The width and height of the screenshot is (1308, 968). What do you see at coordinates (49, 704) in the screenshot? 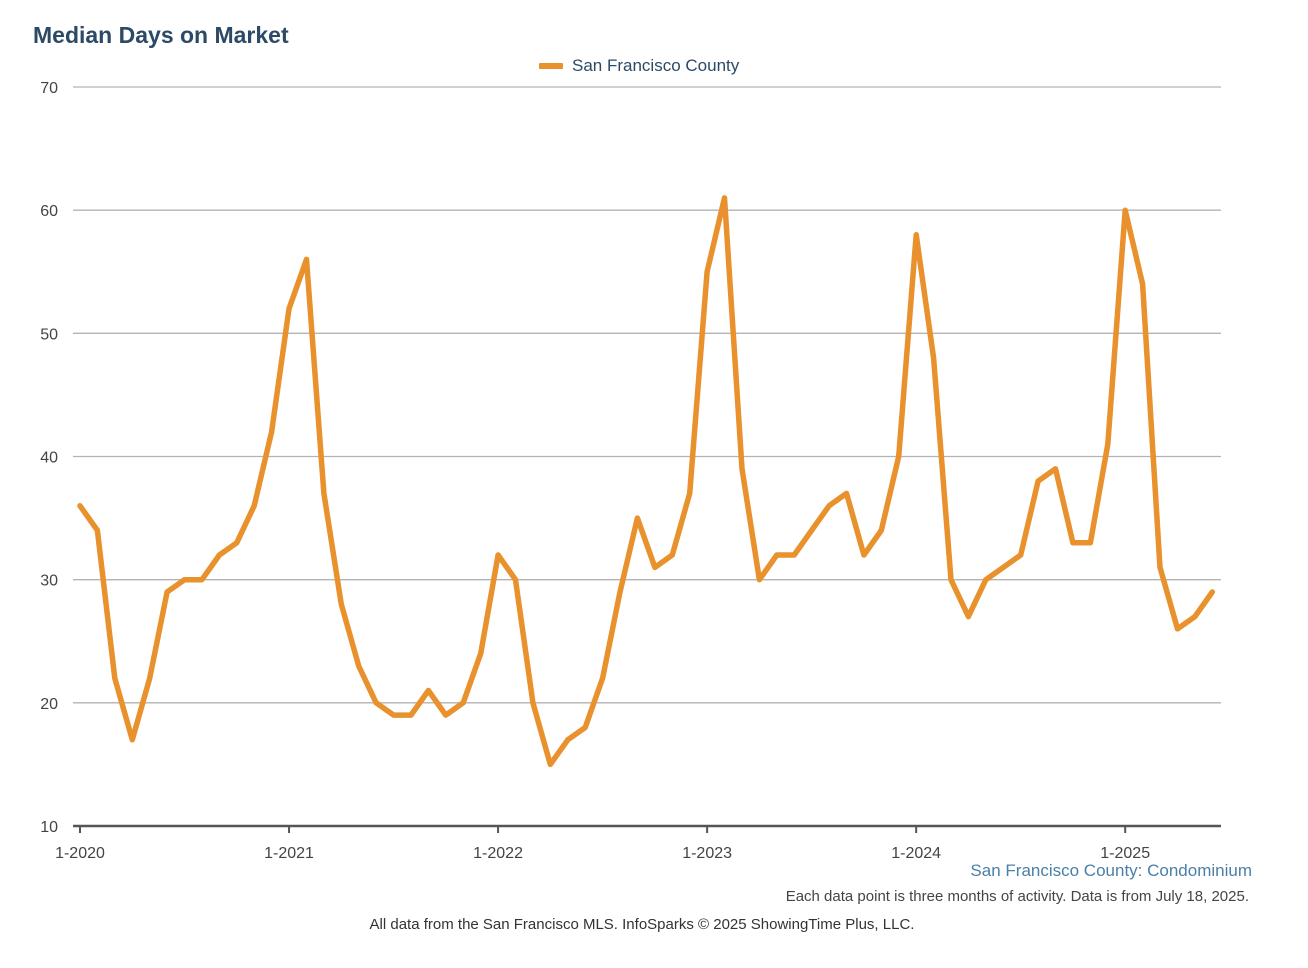
I see `y-tick-label-20: 20` at bounding box center [49, 704].